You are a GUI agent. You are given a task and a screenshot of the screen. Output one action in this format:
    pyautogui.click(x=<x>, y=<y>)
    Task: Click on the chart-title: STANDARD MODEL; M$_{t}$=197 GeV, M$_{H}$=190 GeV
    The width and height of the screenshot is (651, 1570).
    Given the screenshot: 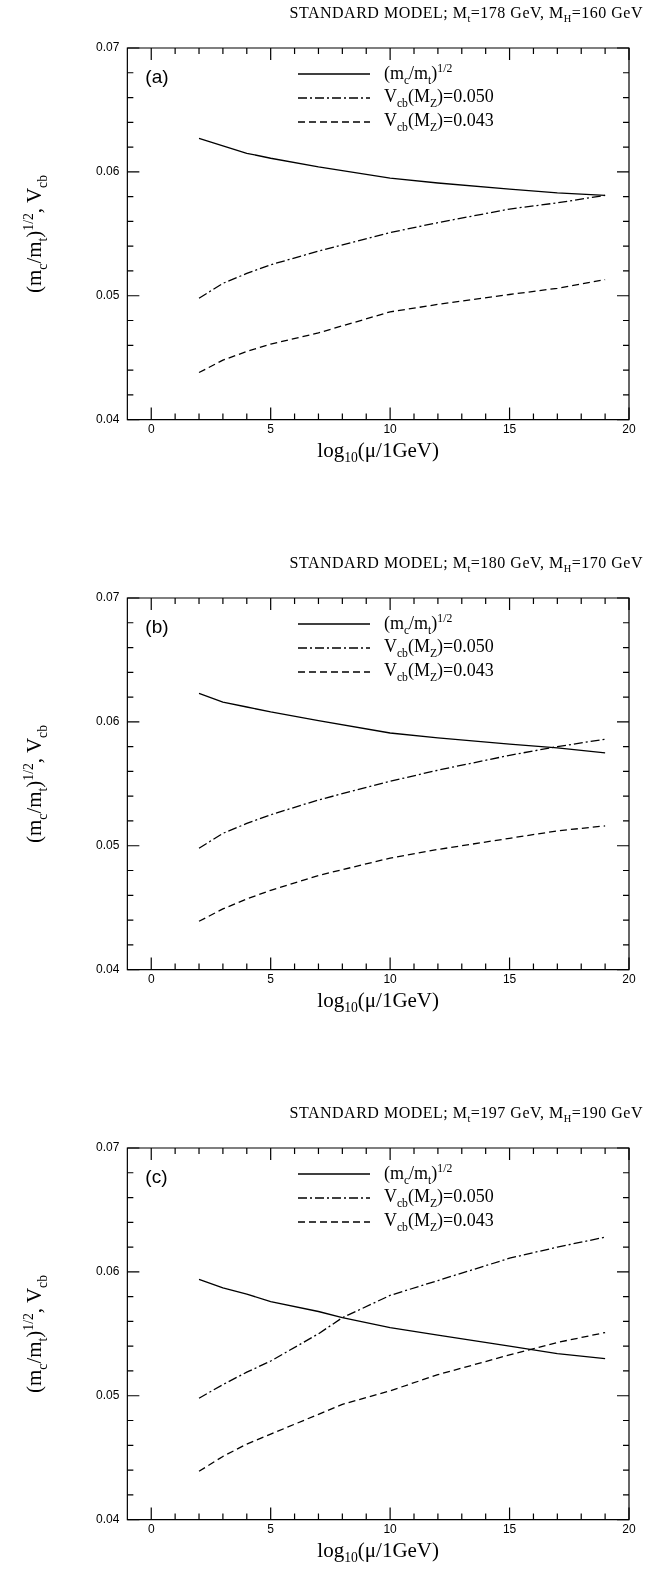 What is the action you would take?
    pyautogui.click(x=466, y=1114)
    